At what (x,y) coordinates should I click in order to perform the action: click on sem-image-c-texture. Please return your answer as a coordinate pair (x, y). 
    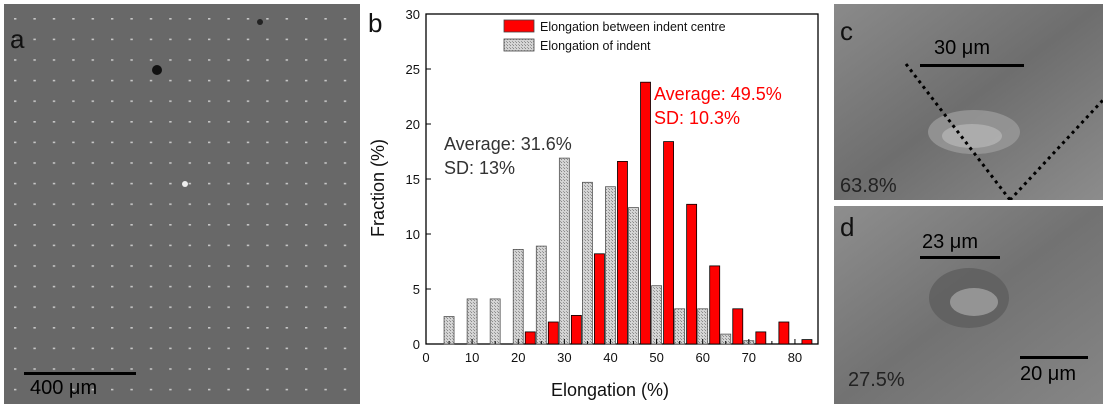
    Looking at the image, I should click on (968, 102).